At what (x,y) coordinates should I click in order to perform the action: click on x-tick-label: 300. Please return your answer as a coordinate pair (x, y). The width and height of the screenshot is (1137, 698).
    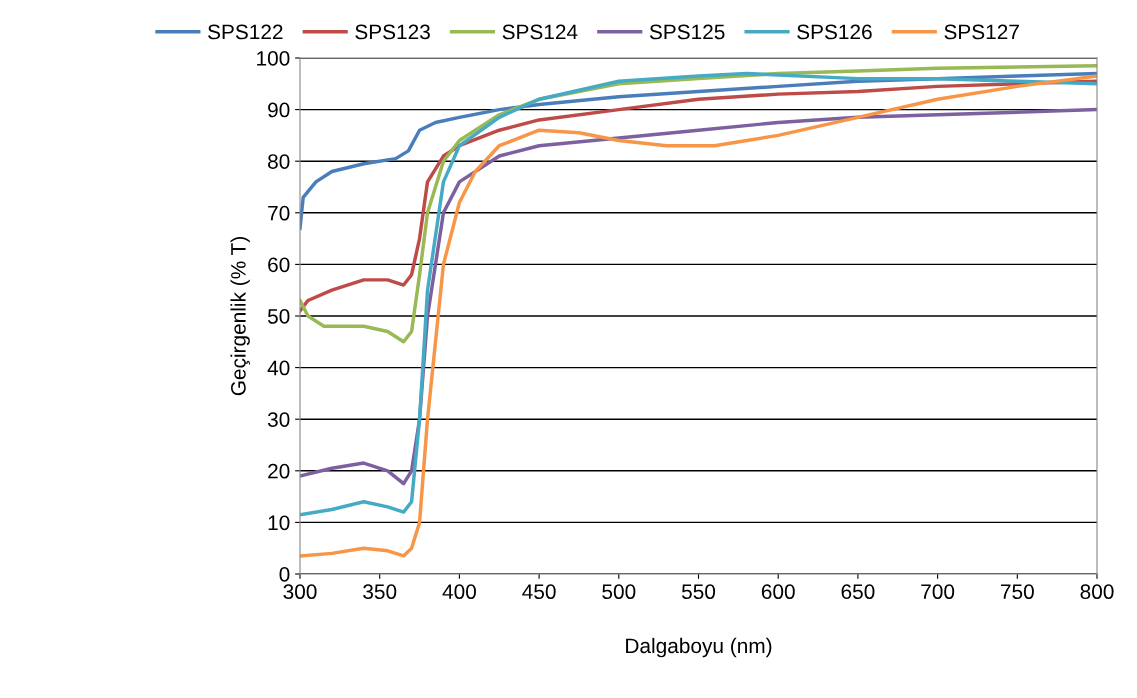
    Looking at the image, I should click on (300, 592).